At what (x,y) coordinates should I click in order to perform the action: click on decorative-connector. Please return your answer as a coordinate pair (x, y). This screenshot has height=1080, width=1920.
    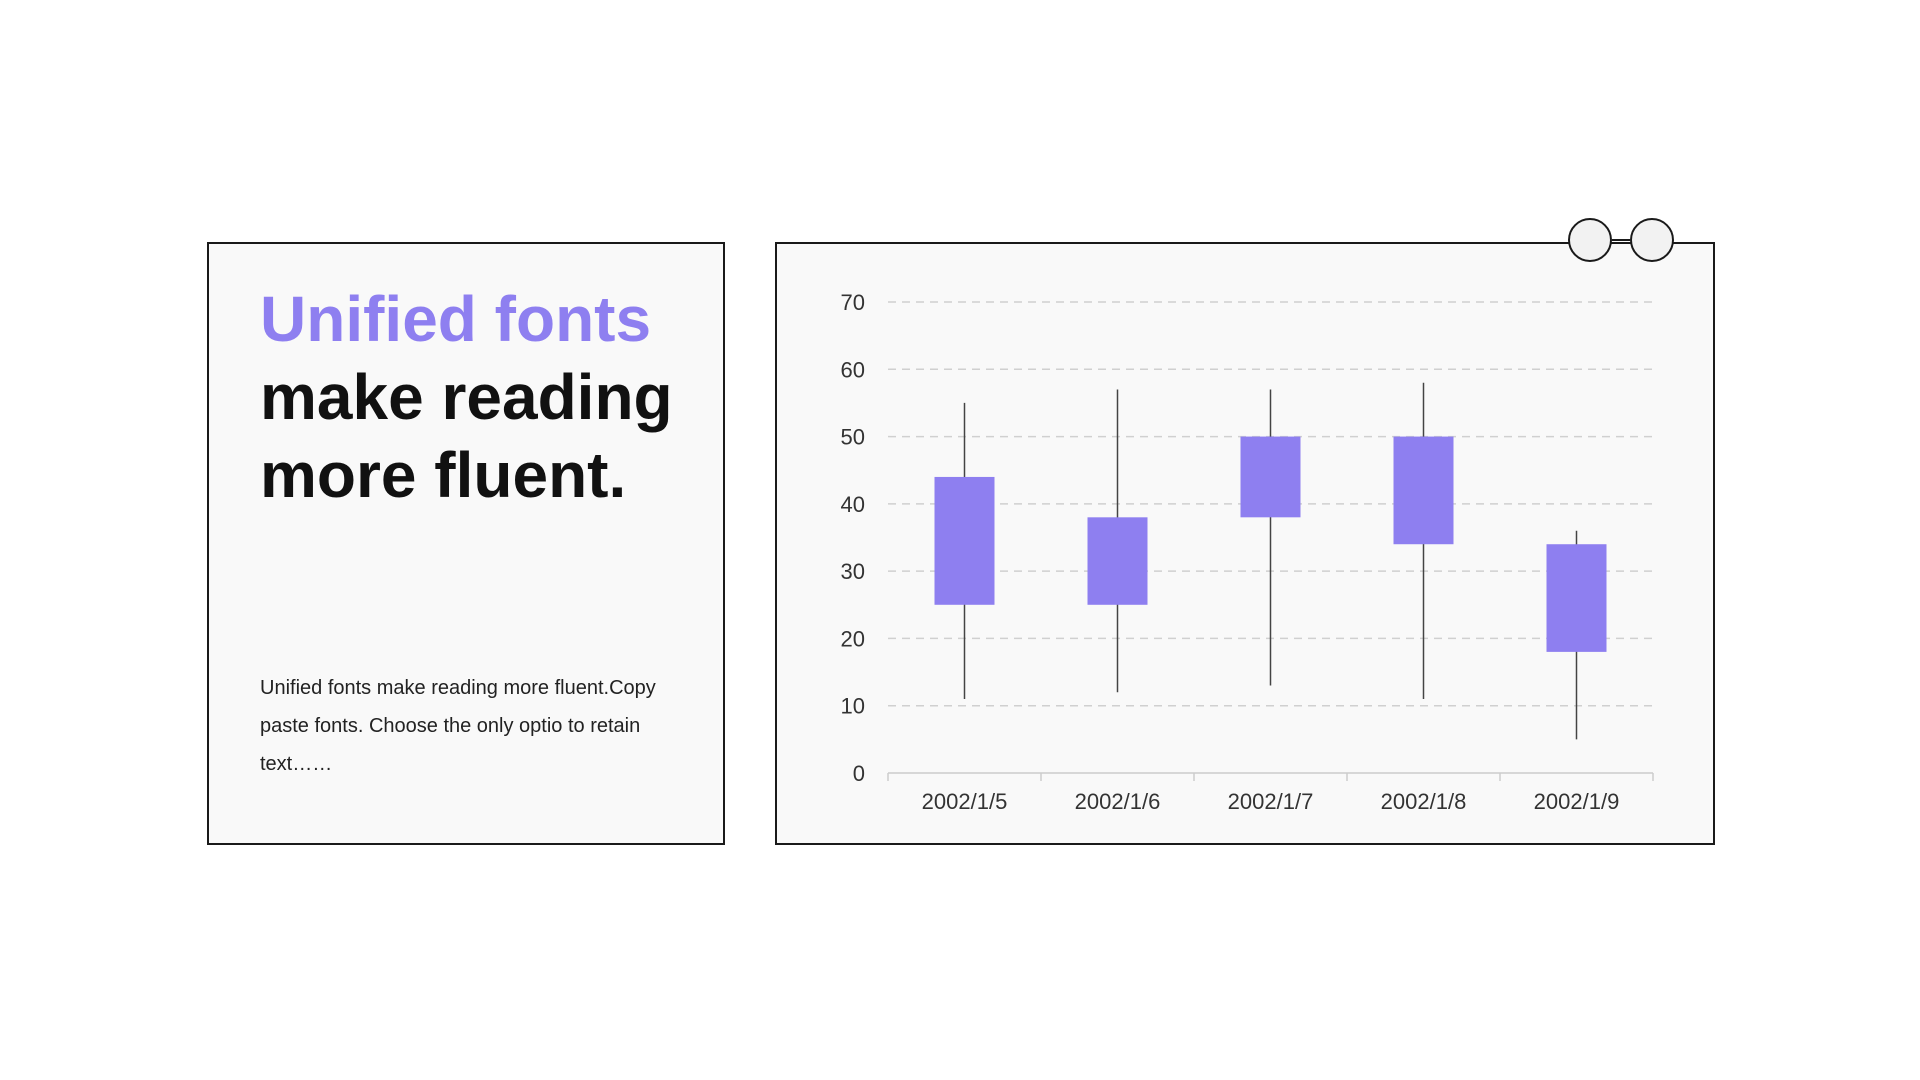
    Looking at the image, I should click on (1621, 240).